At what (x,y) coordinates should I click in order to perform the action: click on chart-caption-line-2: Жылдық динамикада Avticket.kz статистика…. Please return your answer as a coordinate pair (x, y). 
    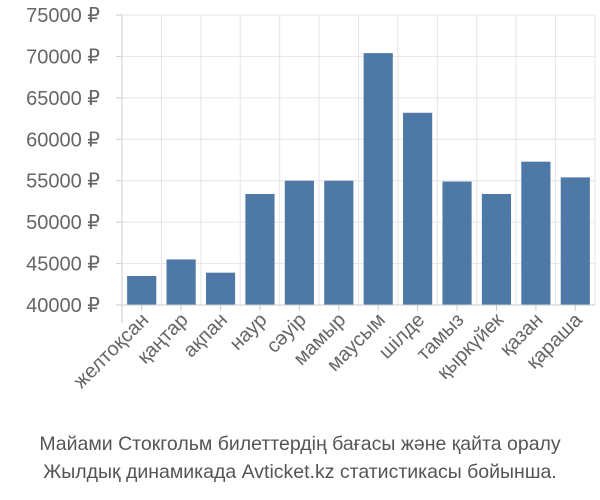
    Looking at the image, I should click on (300, 472).